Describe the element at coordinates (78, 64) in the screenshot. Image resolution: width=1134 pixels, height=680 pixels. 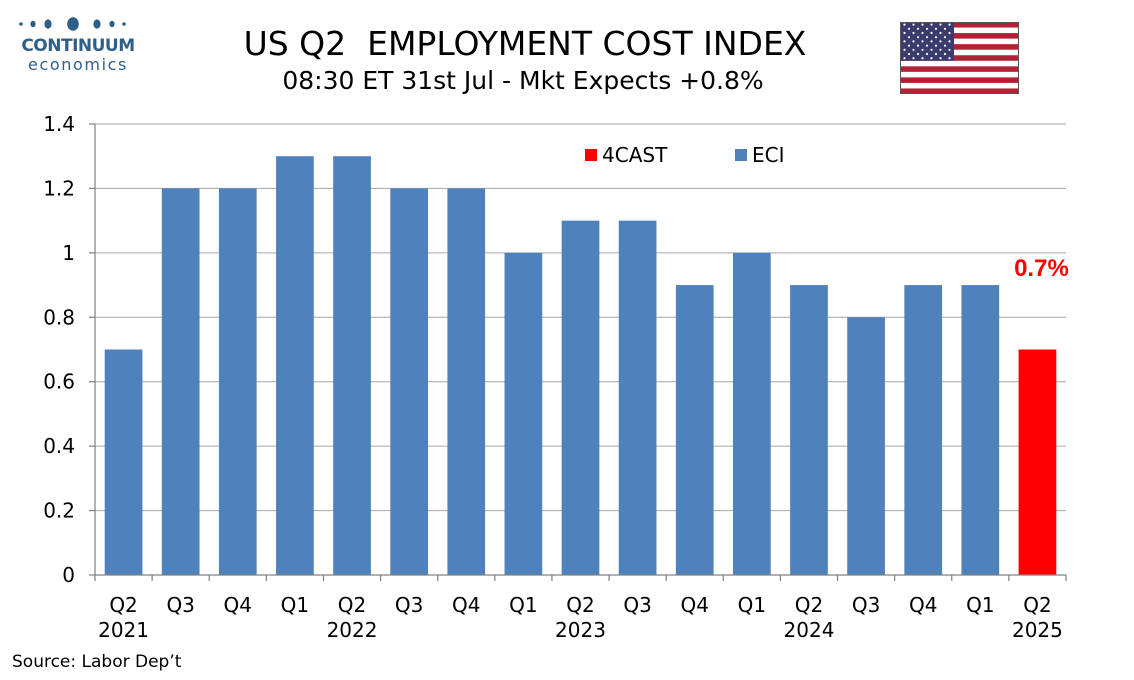
I see `logo-sub-text: economics` at that location.